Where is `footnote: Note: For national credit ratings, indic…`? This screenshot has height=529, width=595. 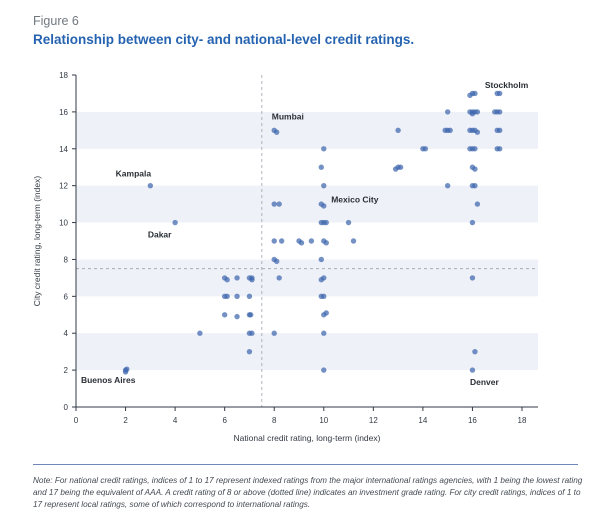 footnote: Note: For national credit ratings, indic… is located at coordinates (308, 492).